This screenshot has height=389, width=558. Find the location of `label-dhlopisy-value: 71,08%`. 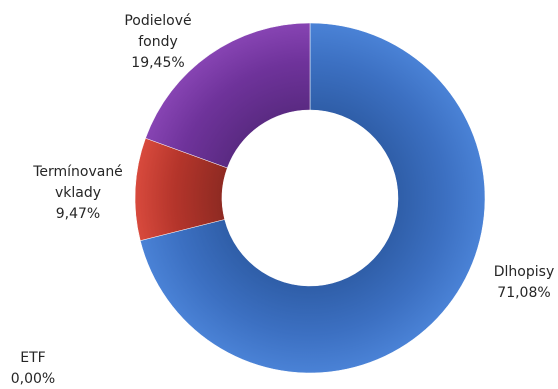

label-dhlopisy-value: 71,08% is located at coordinates (523, 293).